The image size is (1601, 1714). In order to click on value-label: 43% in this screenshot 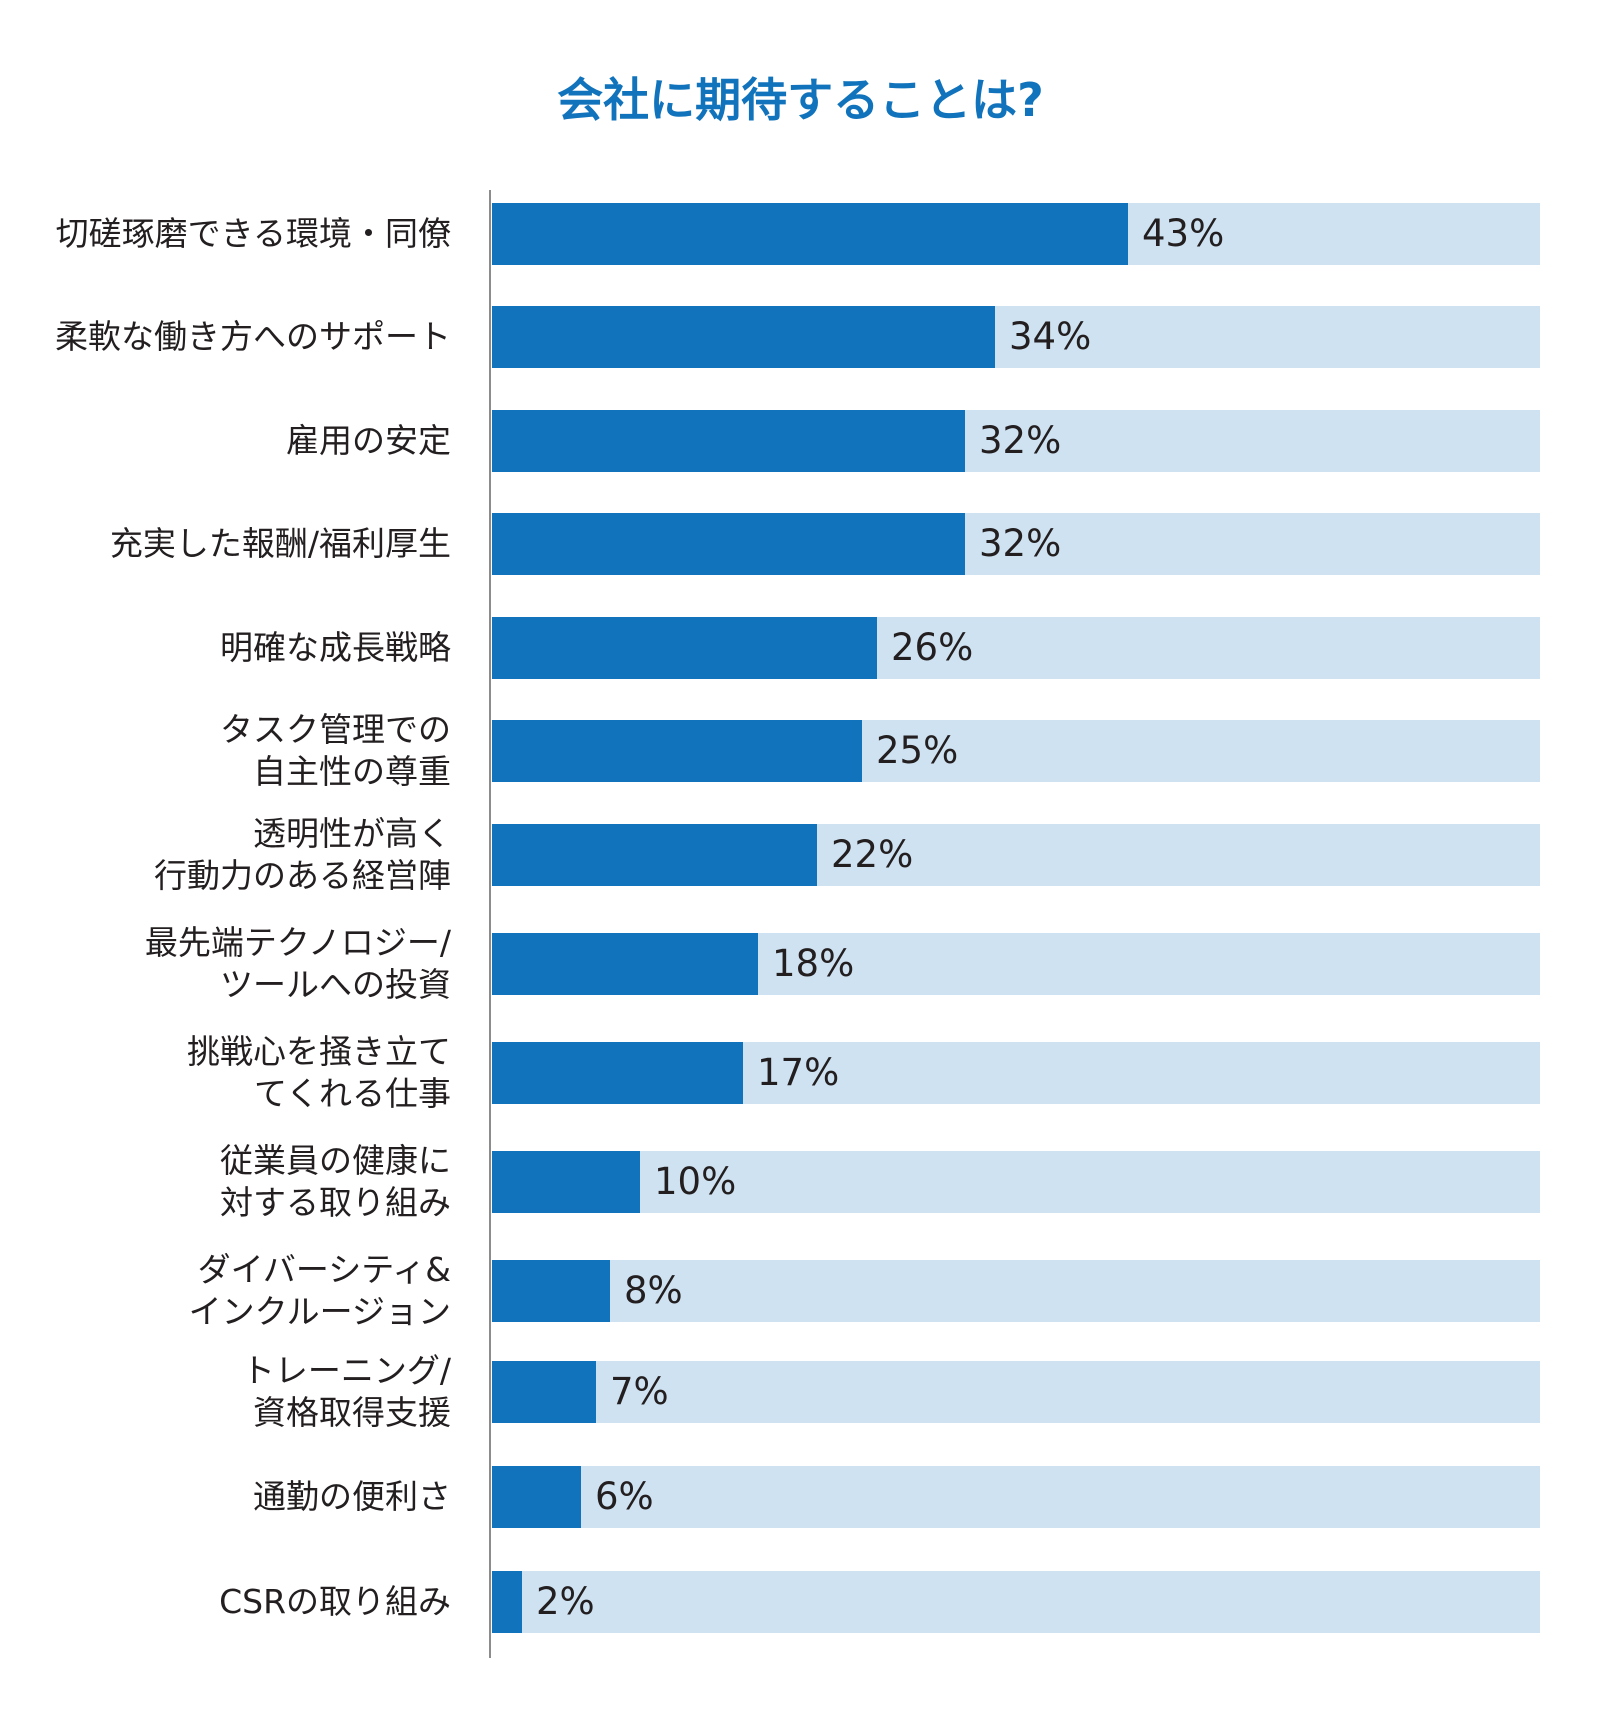, I will do `click(1183, 233)`.